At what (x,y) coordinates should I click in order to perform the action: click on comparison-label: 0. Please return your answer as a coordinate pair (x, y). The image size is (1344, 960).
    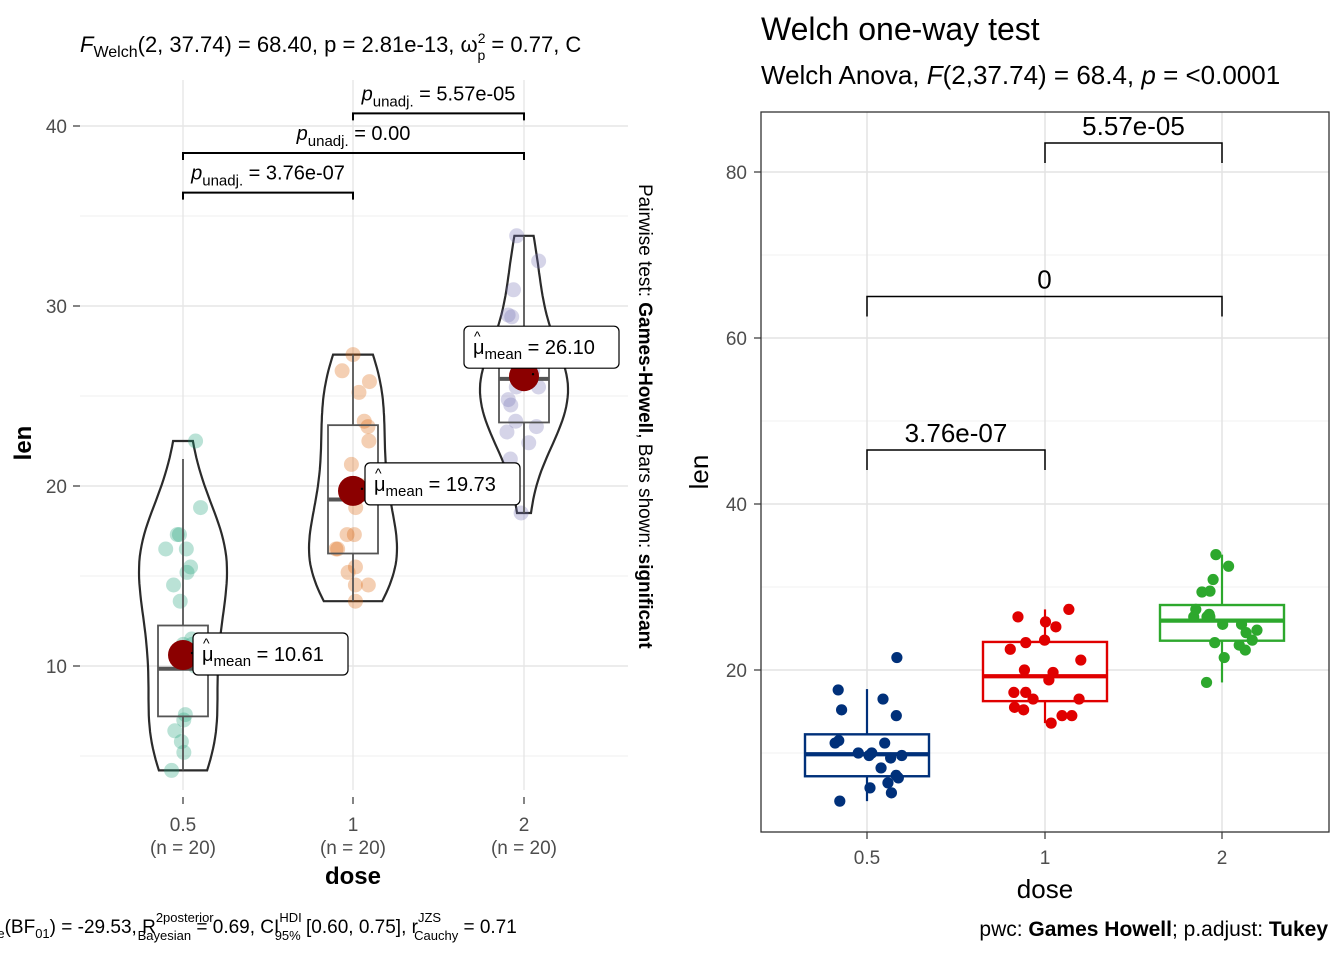
    Looking at the image, I should click on (1044, 280).